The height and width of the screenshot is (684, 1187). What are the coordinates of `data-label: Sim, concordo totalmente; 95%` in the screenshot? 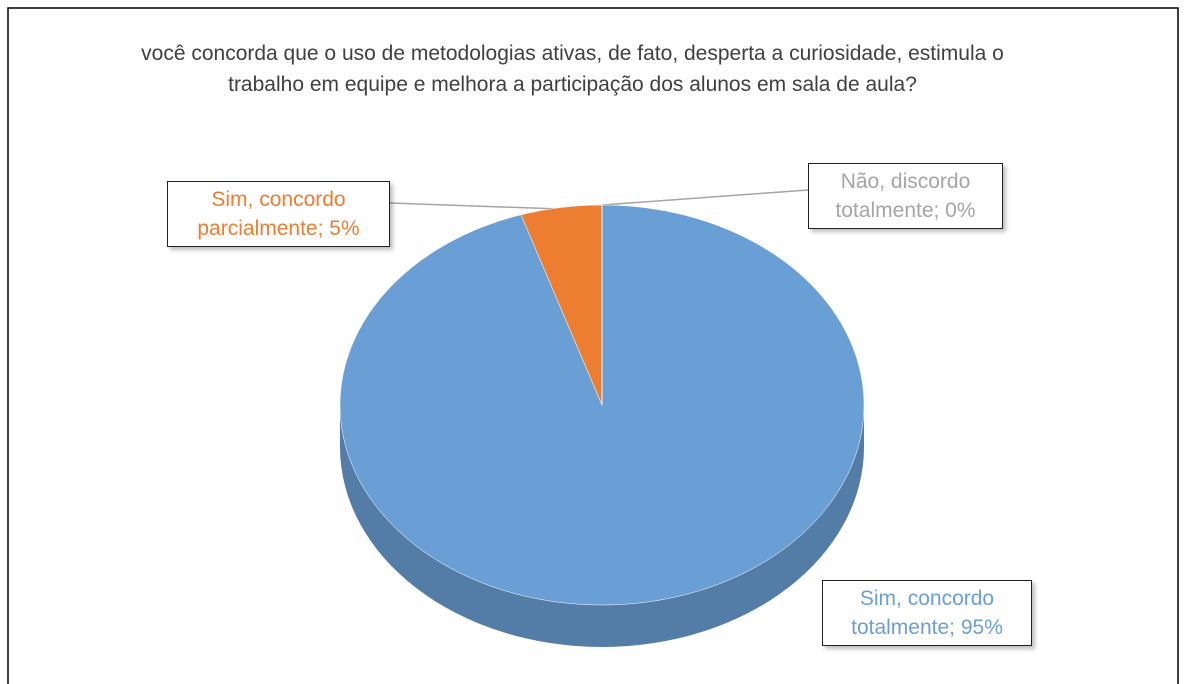 It's located at (927, 613).